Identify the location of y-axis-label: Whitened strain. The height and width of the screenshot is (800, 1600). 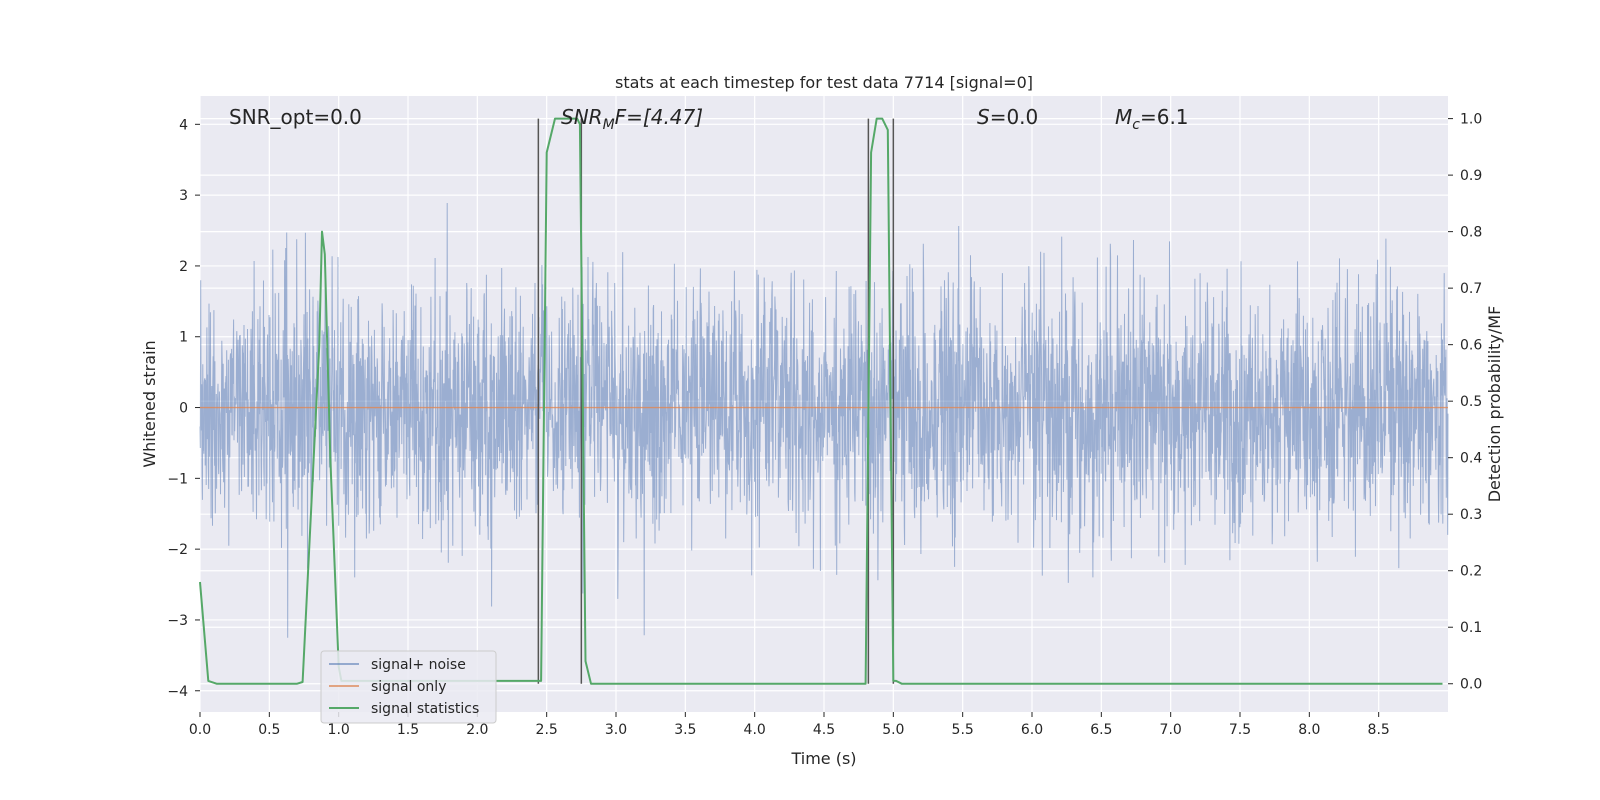
(149, 403).